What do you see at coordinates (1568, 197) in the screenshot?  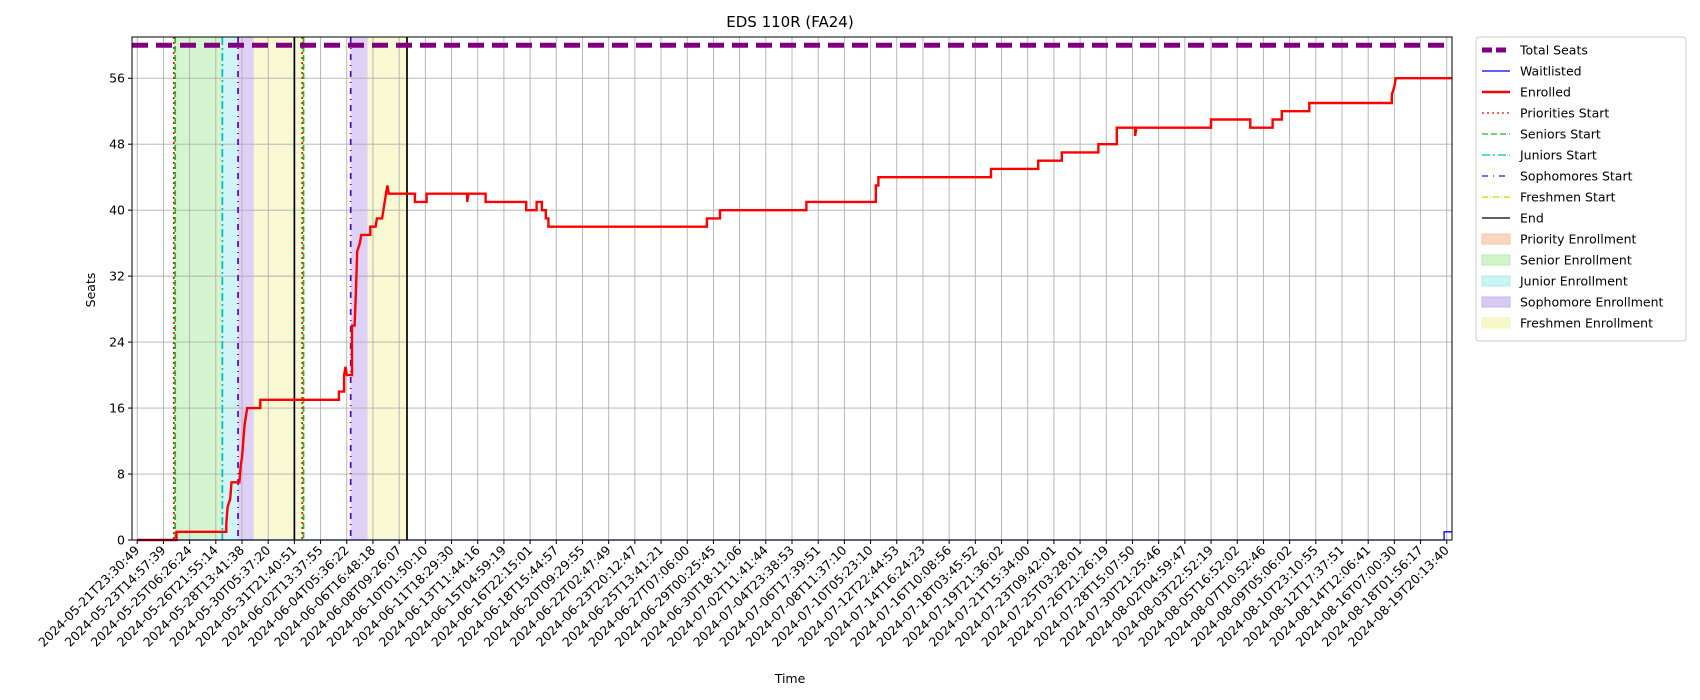 I see `legend-label: Freshmen Start` at bounding box center [1568, 197].